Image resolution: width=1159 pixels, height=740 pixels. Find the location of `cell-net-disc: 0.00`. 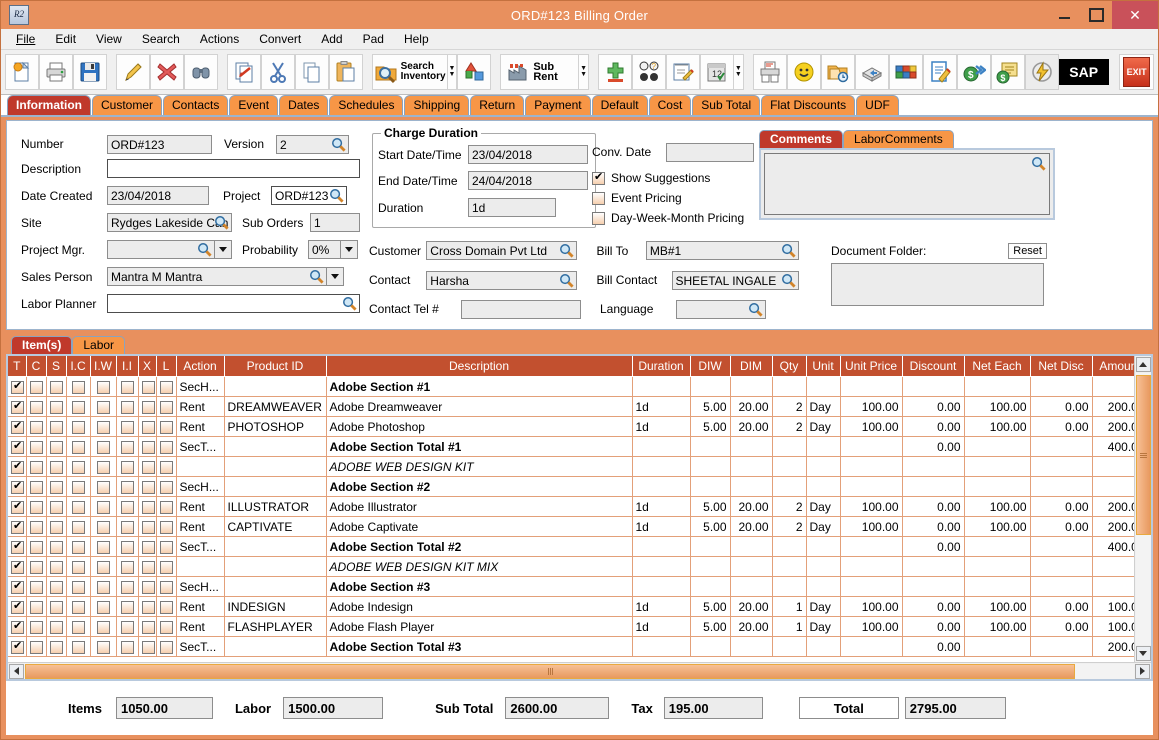

cell-net-disc: 0.00 is located at coordinates (1061, 606).